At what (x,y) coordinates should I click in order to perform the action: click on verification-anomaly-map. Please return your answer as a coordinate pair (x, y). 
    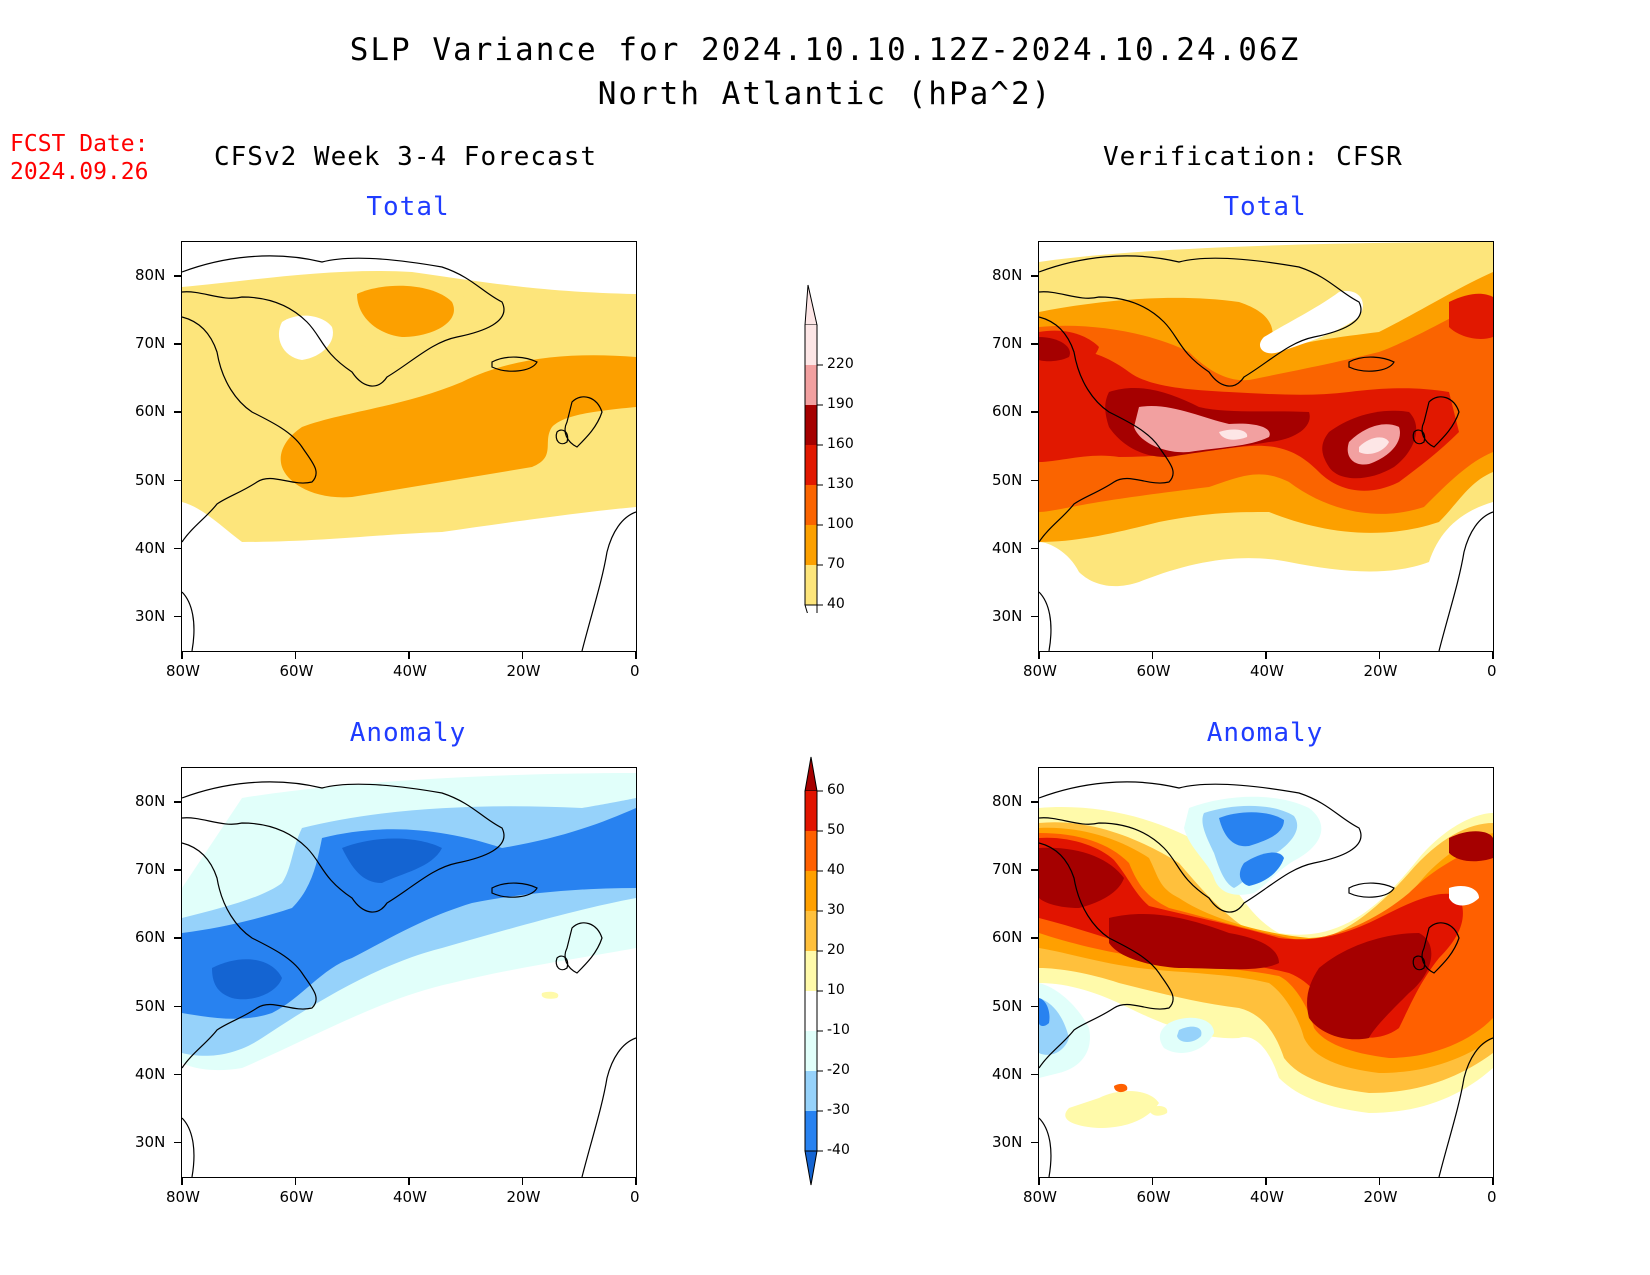
    Looking at the image, I should click on (1266, 972).